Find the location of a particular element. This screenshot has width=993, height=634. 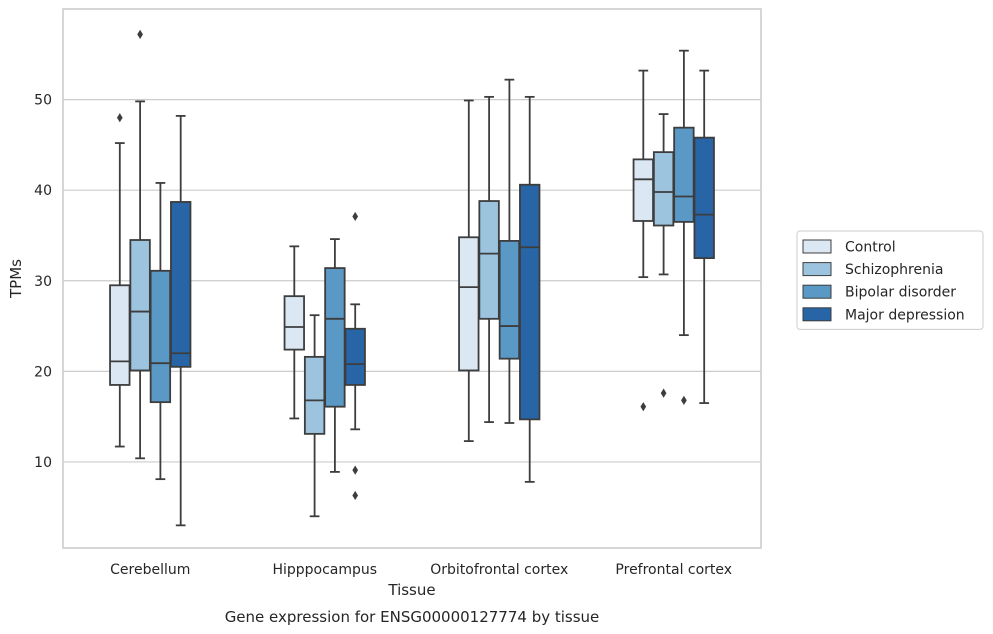

y-tick-label: 30 is located at coordinates (43, 282).